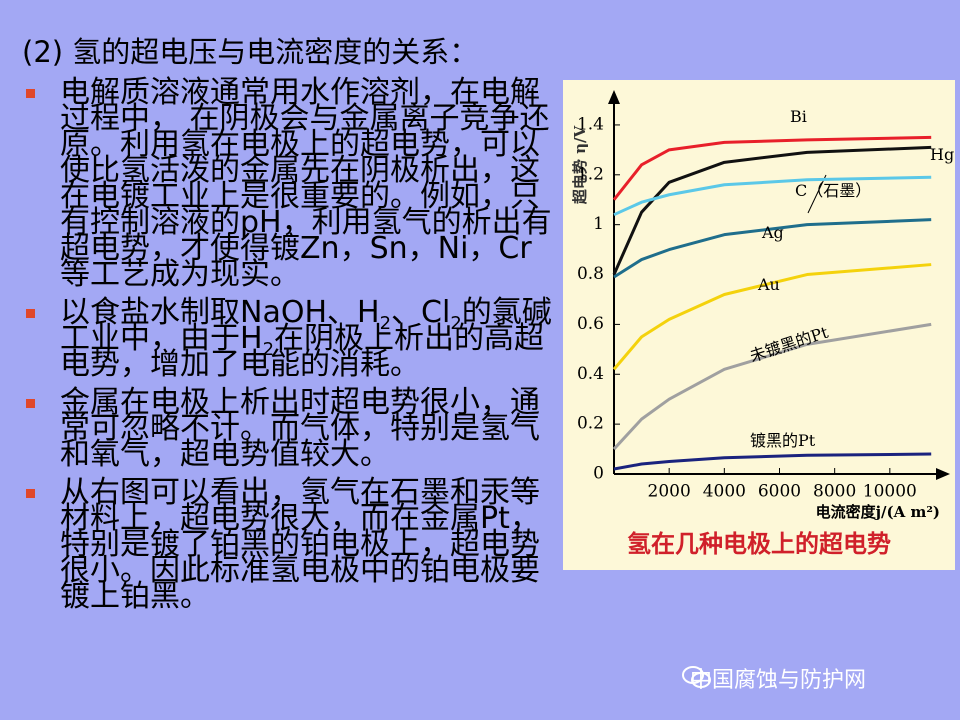 The width and height of the screenshot is (960, 720). Describe the element at coordinates (302, 351) in the screenshot. I see `run: 在阴极上析出的高超电势，增加了电能的消耗。` at that location.